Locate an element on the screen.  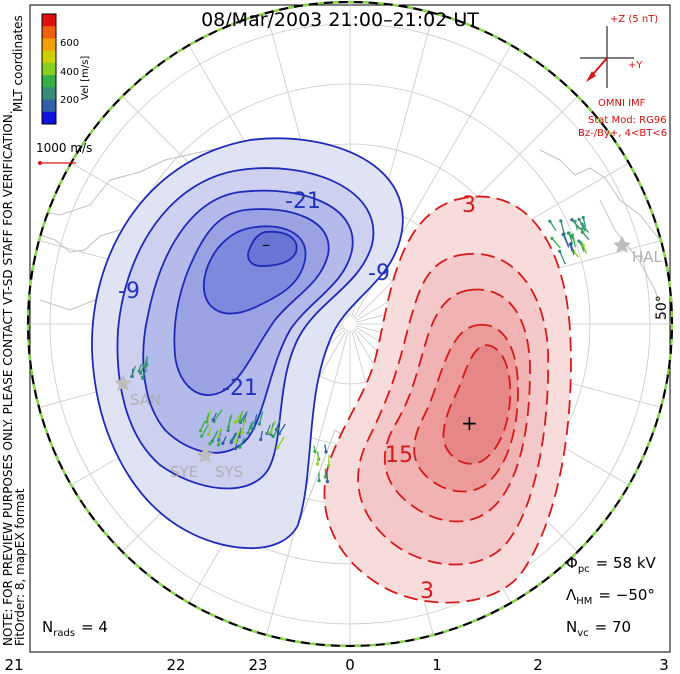
colorbar-tick-600: 600 is located at coordinates (69, 43).